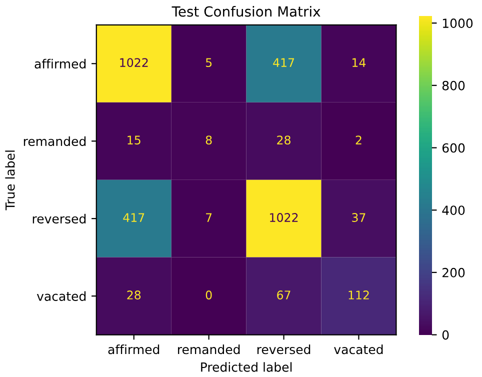 Image resolution: width=482 pixels, height=377 pixels. Describe the element at coordinates (359, 140) in the screenshot. I see `data-label: 2` at that location.